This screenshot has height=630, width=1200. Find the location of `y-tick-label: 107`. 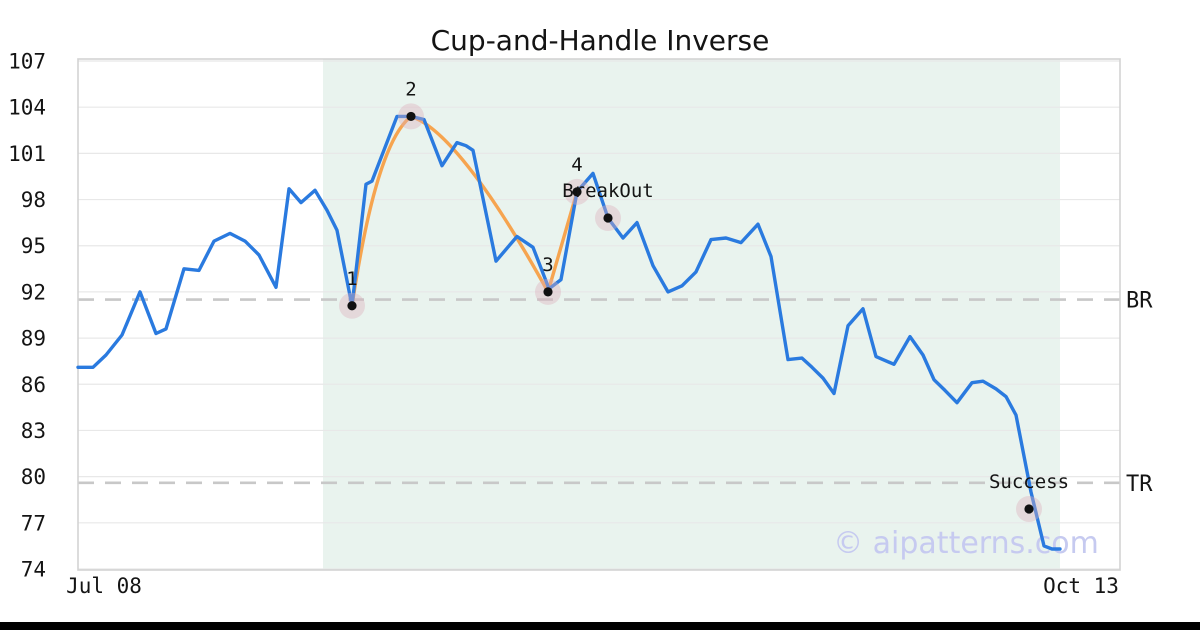

y-tick-label: 107 is located at coordinates (27, 62).